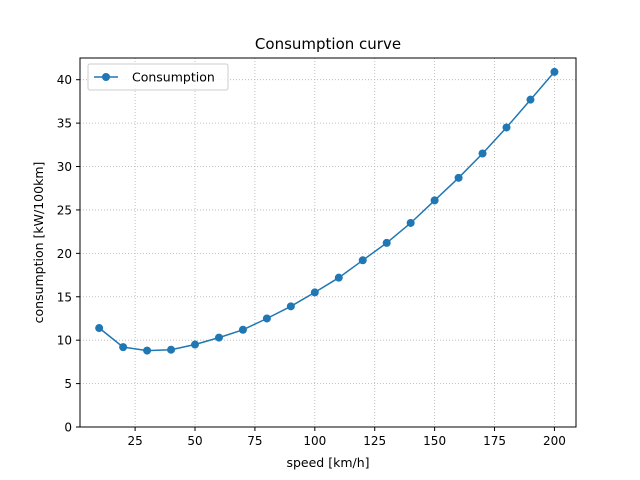 Image resolution: width=640 pixels, height=480 pixels. I want to click on x-tick-label: 50, so click(194, 441).